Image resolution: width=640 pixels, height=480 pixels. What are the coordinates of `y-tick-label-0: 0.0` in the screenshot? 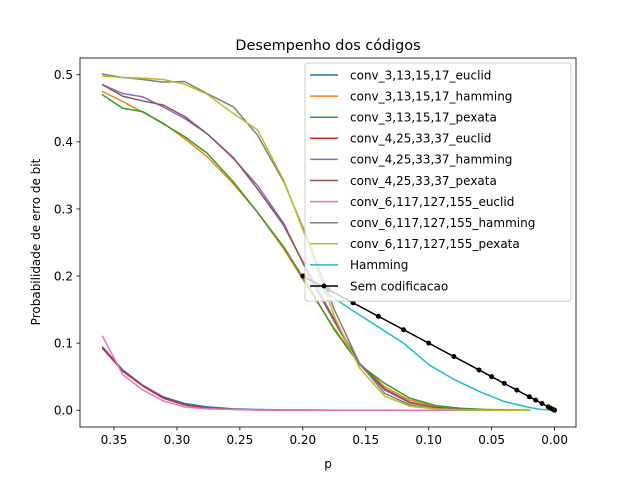 It's located at (63, 411).